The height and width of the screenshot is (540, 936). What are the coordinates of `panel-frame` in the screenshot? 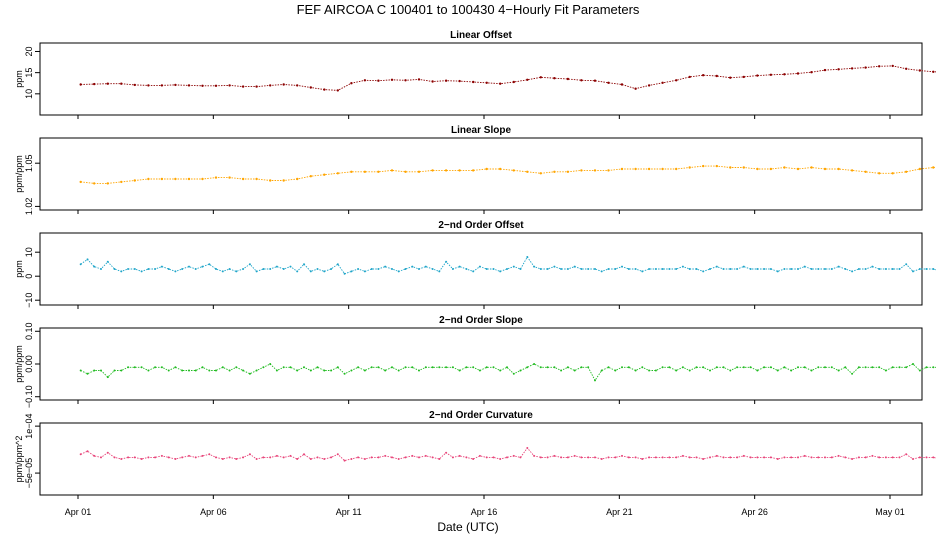 It's located at (481, 459).